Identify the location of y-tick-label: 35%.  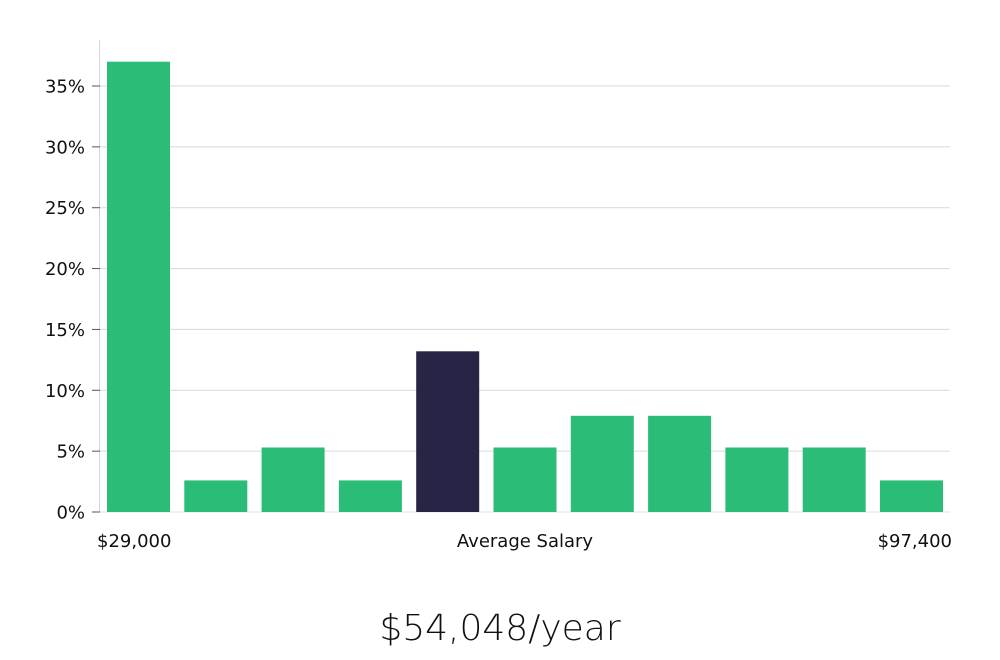
(65, 87).